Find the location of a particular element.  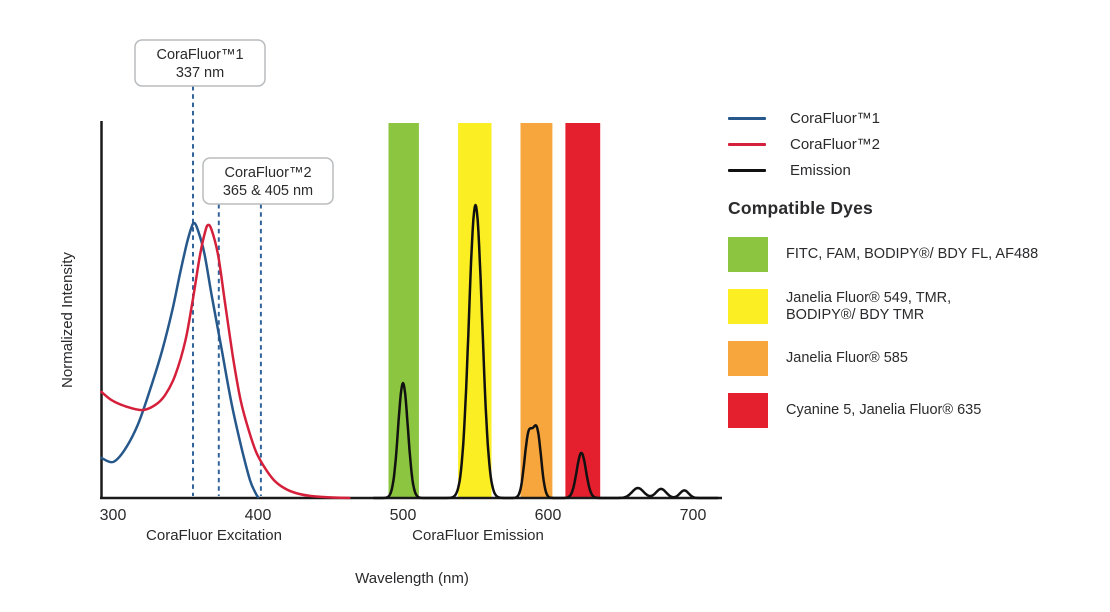

cy5-color-swatch is located at coordinates (748, 410).